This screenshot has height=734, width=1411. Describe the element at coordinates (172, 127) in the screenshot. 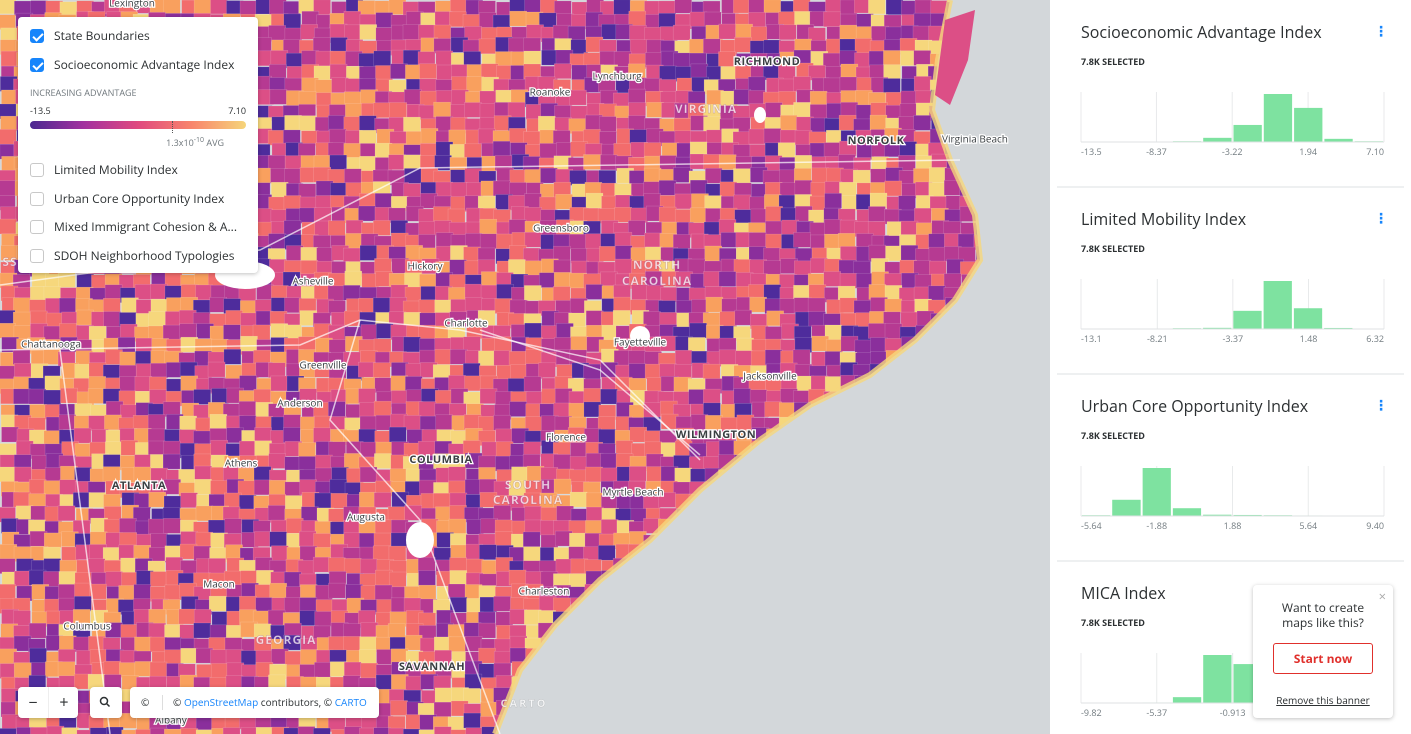

I see `legend-avg-marker` at that location.